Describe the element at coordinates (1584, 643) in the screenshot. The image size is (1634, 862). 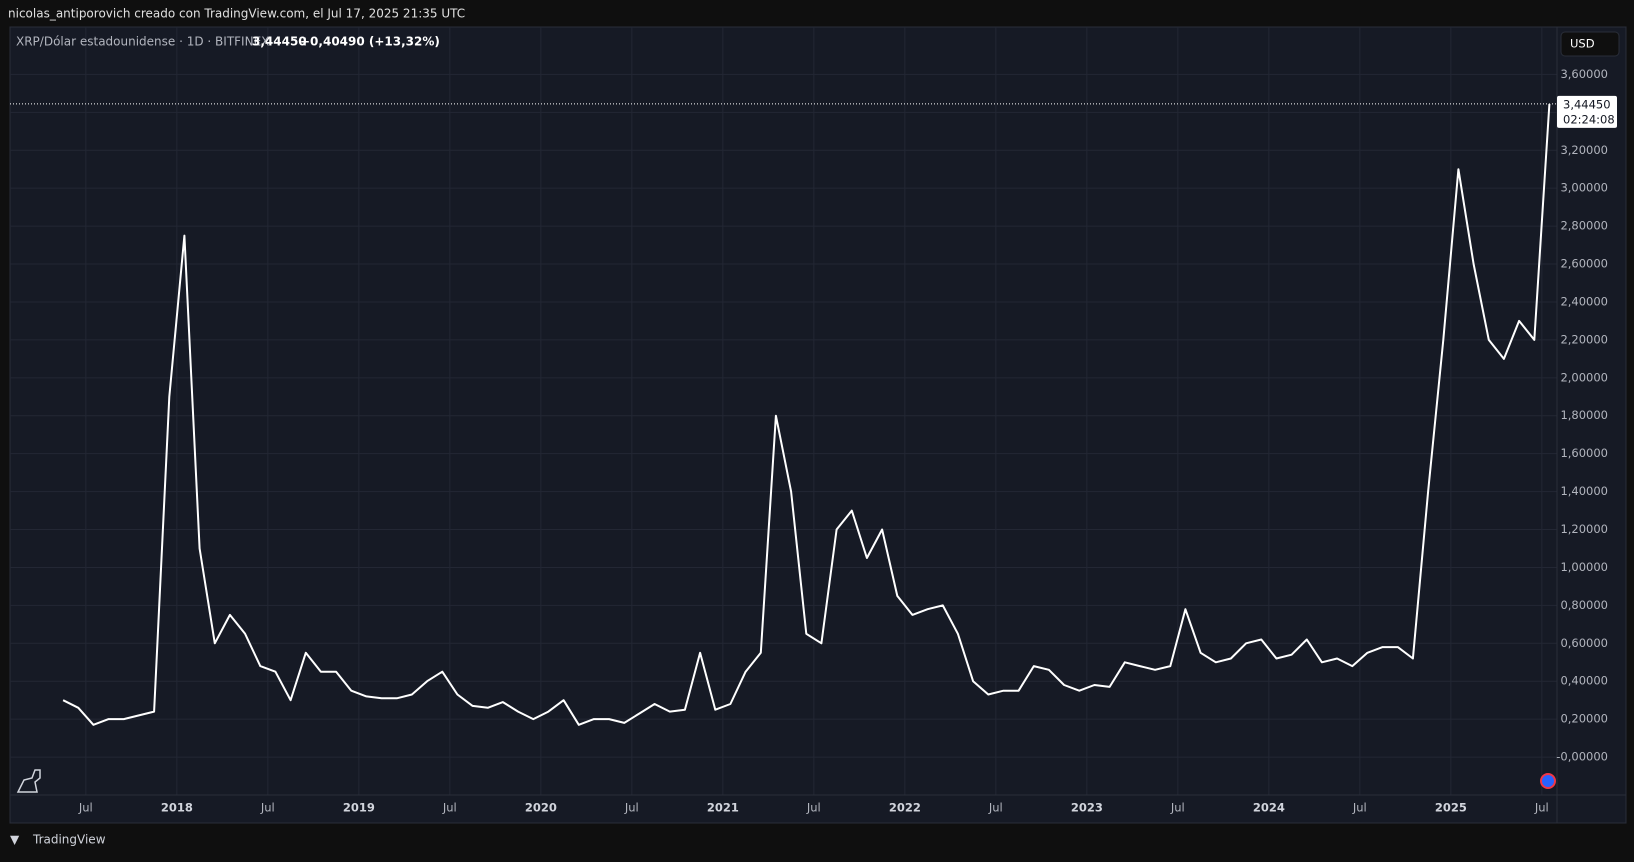
I see `y-tick-label: 0,60000` at that location.